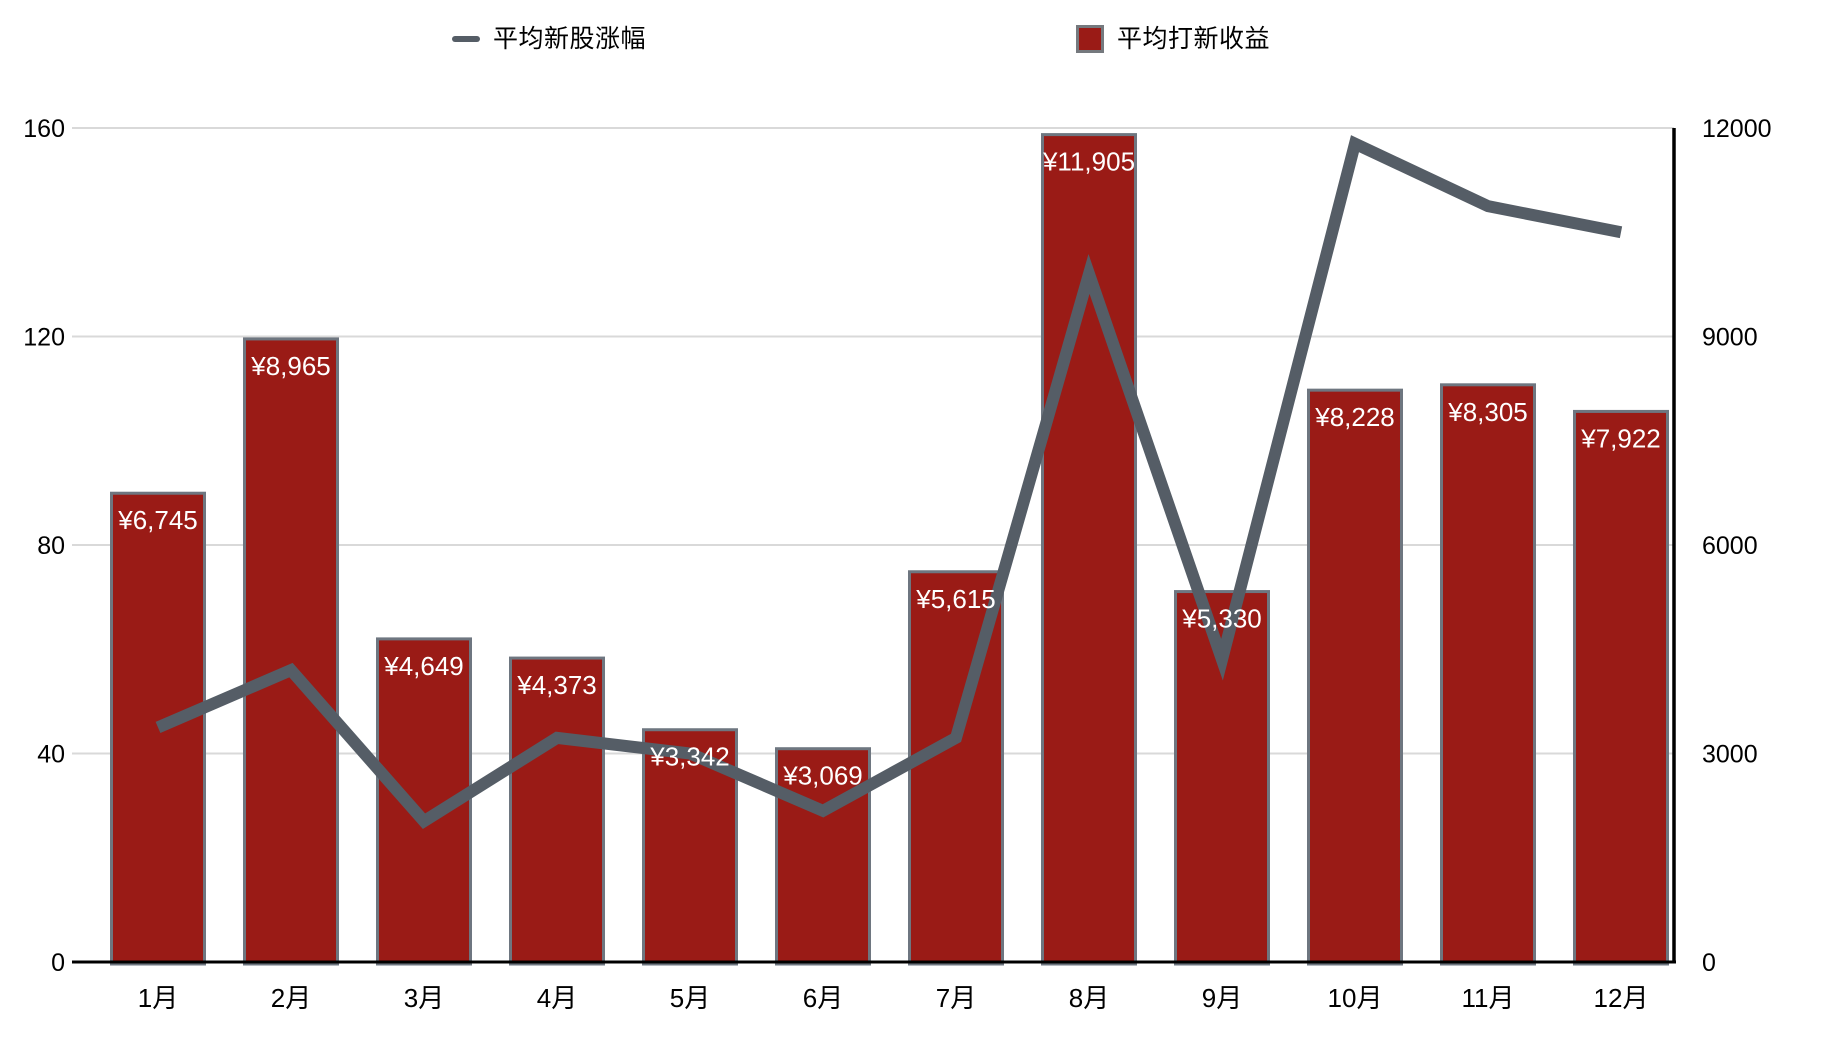 This screenshot has height=1038, width=1826. Describe the element at coordinates (51, 546) in the screenshot. I see `left-axis-tick-label: 80` at that location.